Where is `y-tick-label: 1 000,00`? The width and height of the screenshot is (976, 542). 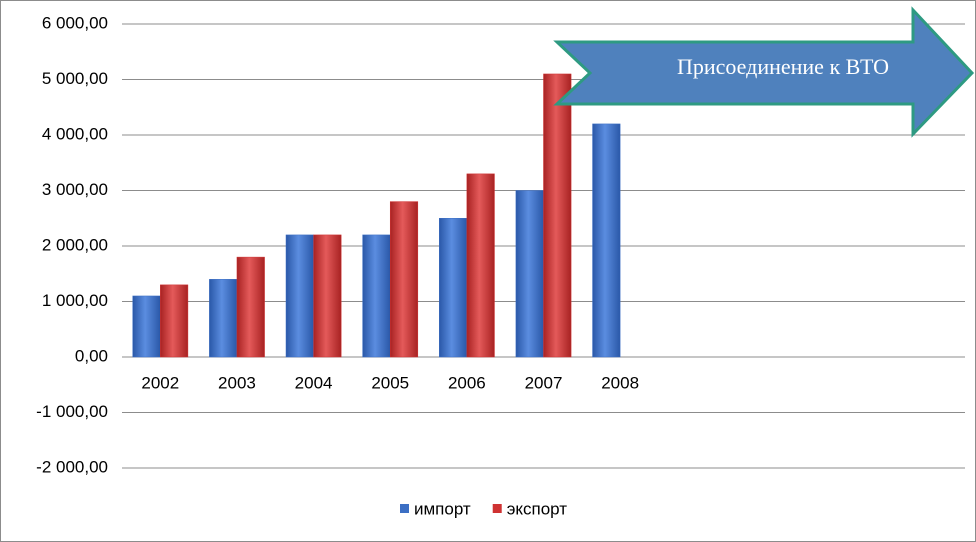 y-tick-label: 1 000,00 is located at coordinates (75, 300).